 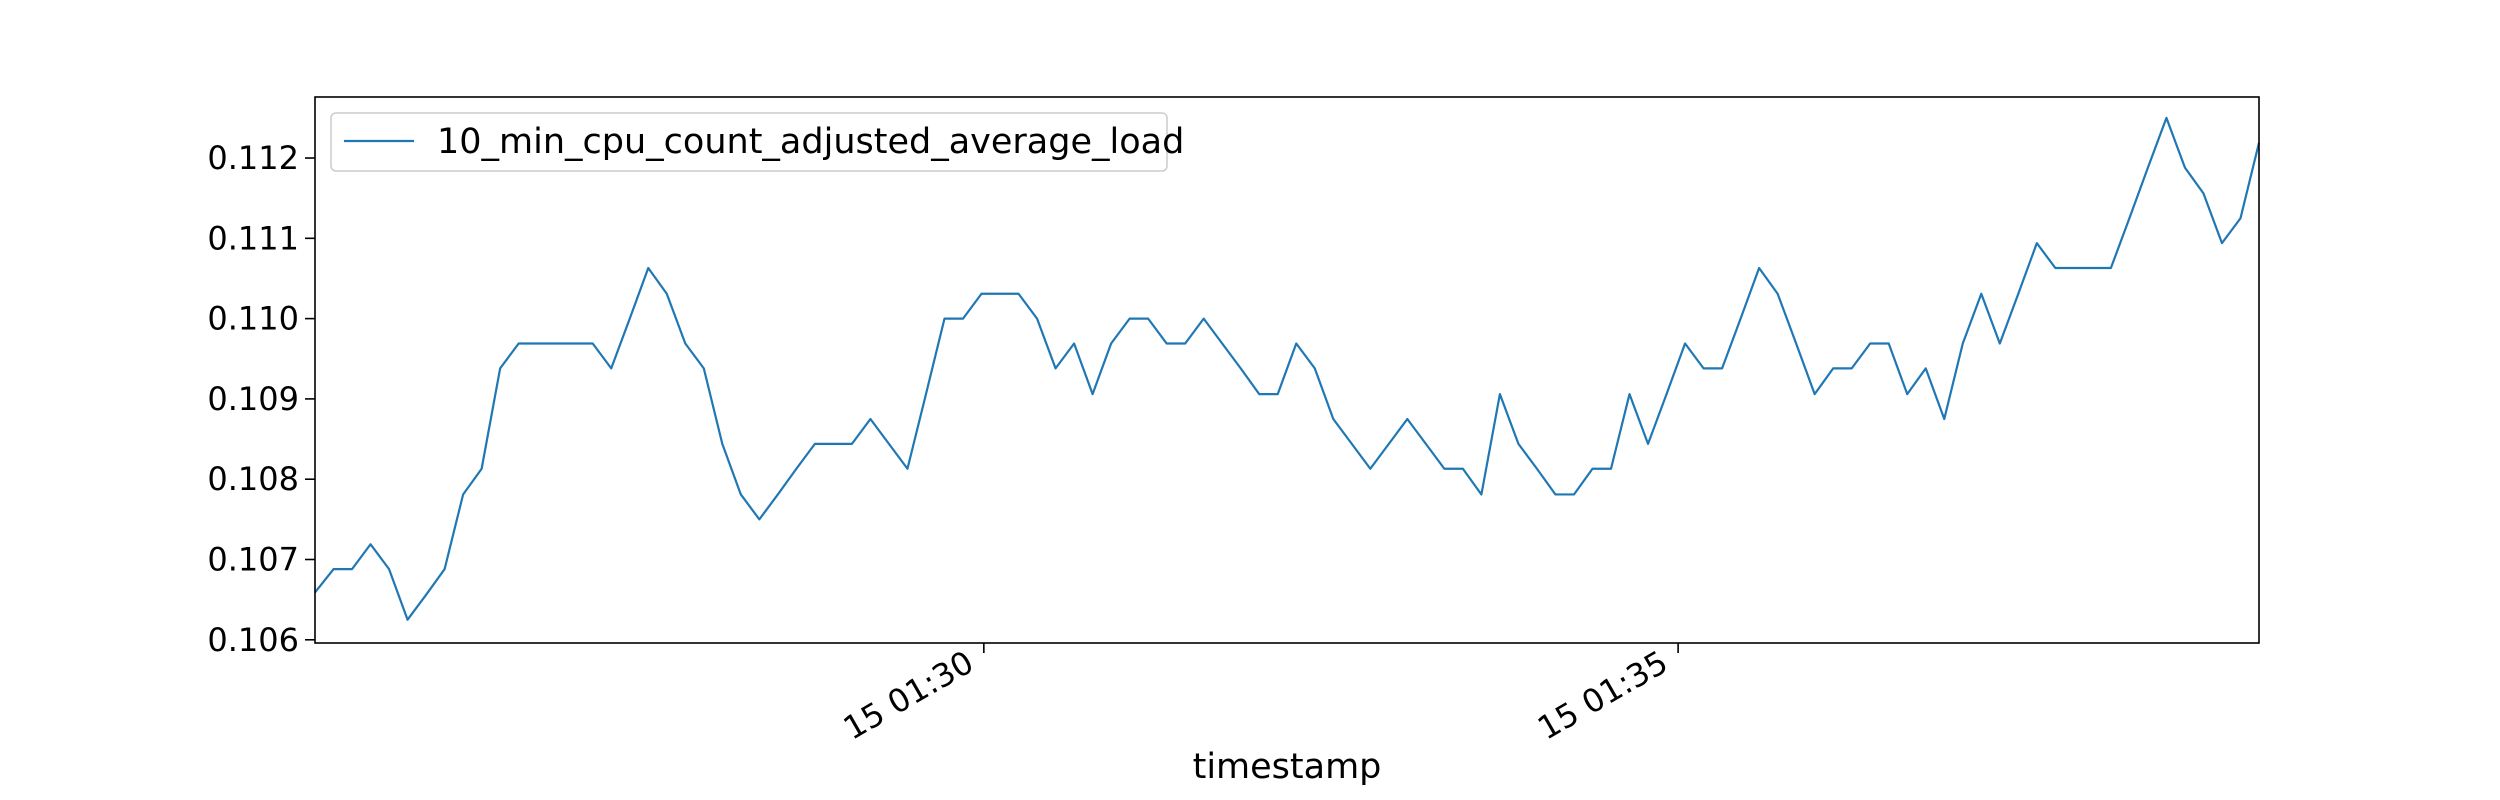 What do you see at coordinates (253, 399) in the screenshot?
I see `y-tick-label: 0.109` at bounding box center [253, 399].